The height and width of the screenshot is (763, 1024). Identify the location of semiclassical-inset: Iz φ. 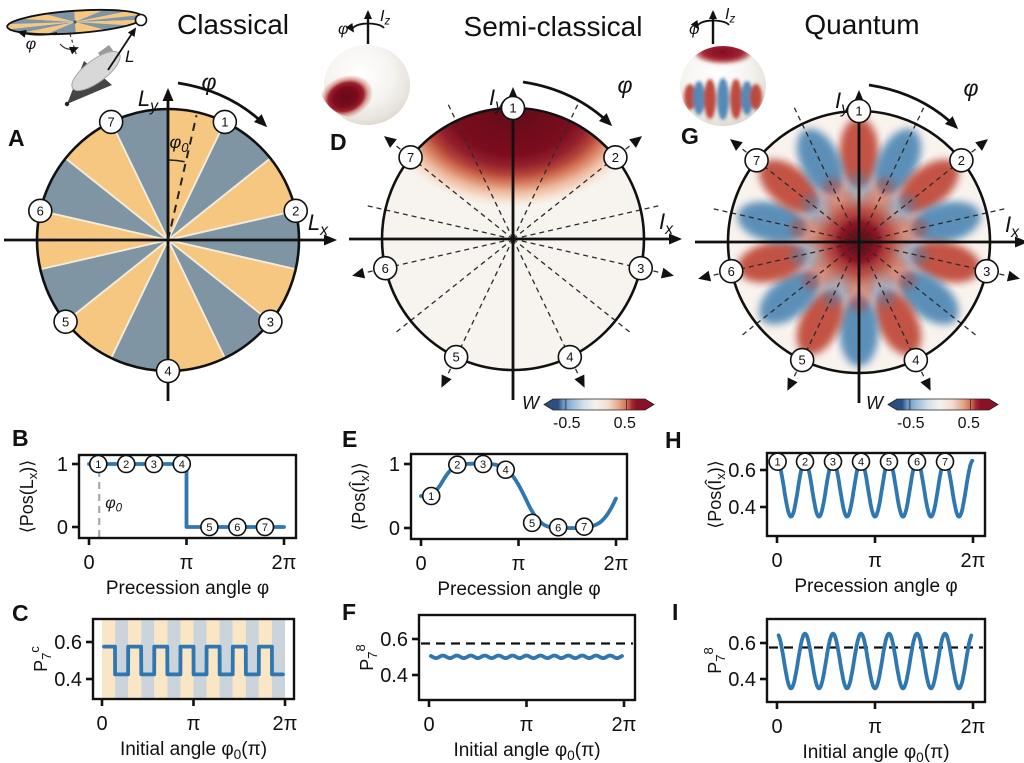
(364, 66).